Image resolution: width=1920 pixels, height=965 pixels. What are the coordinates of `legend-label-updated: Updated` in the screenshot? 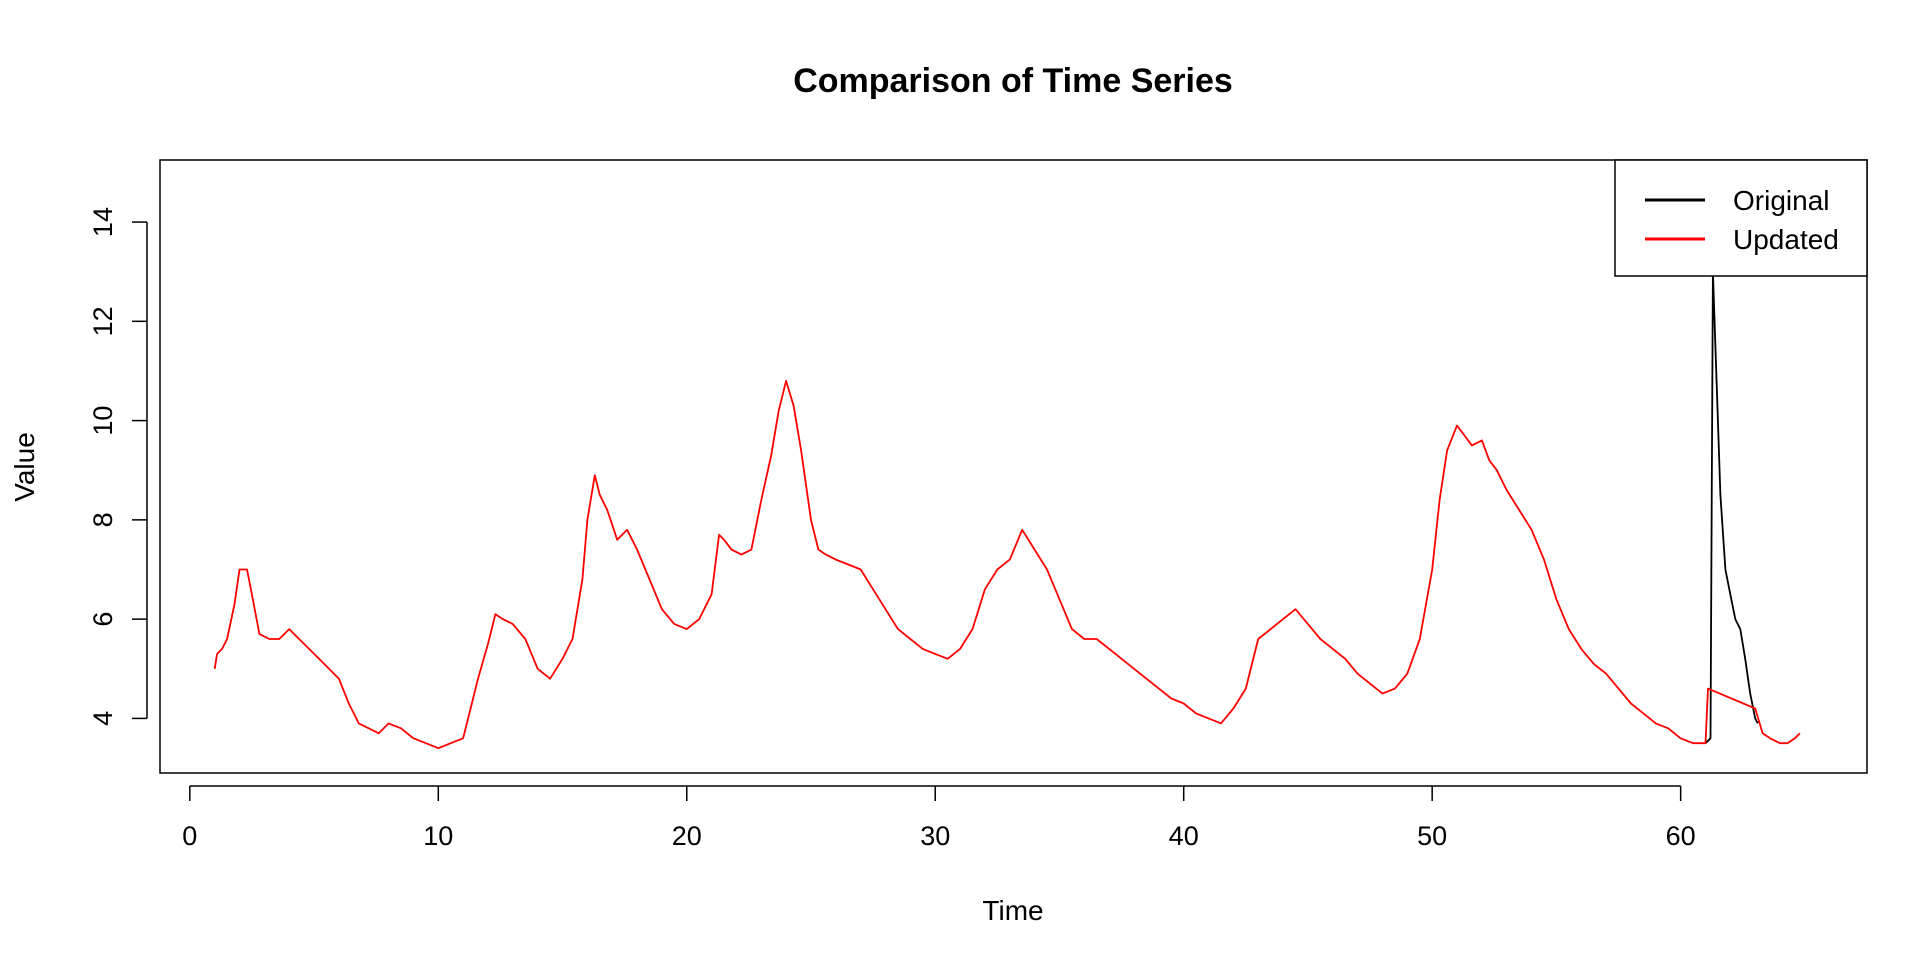 It's located at (1786, 239).